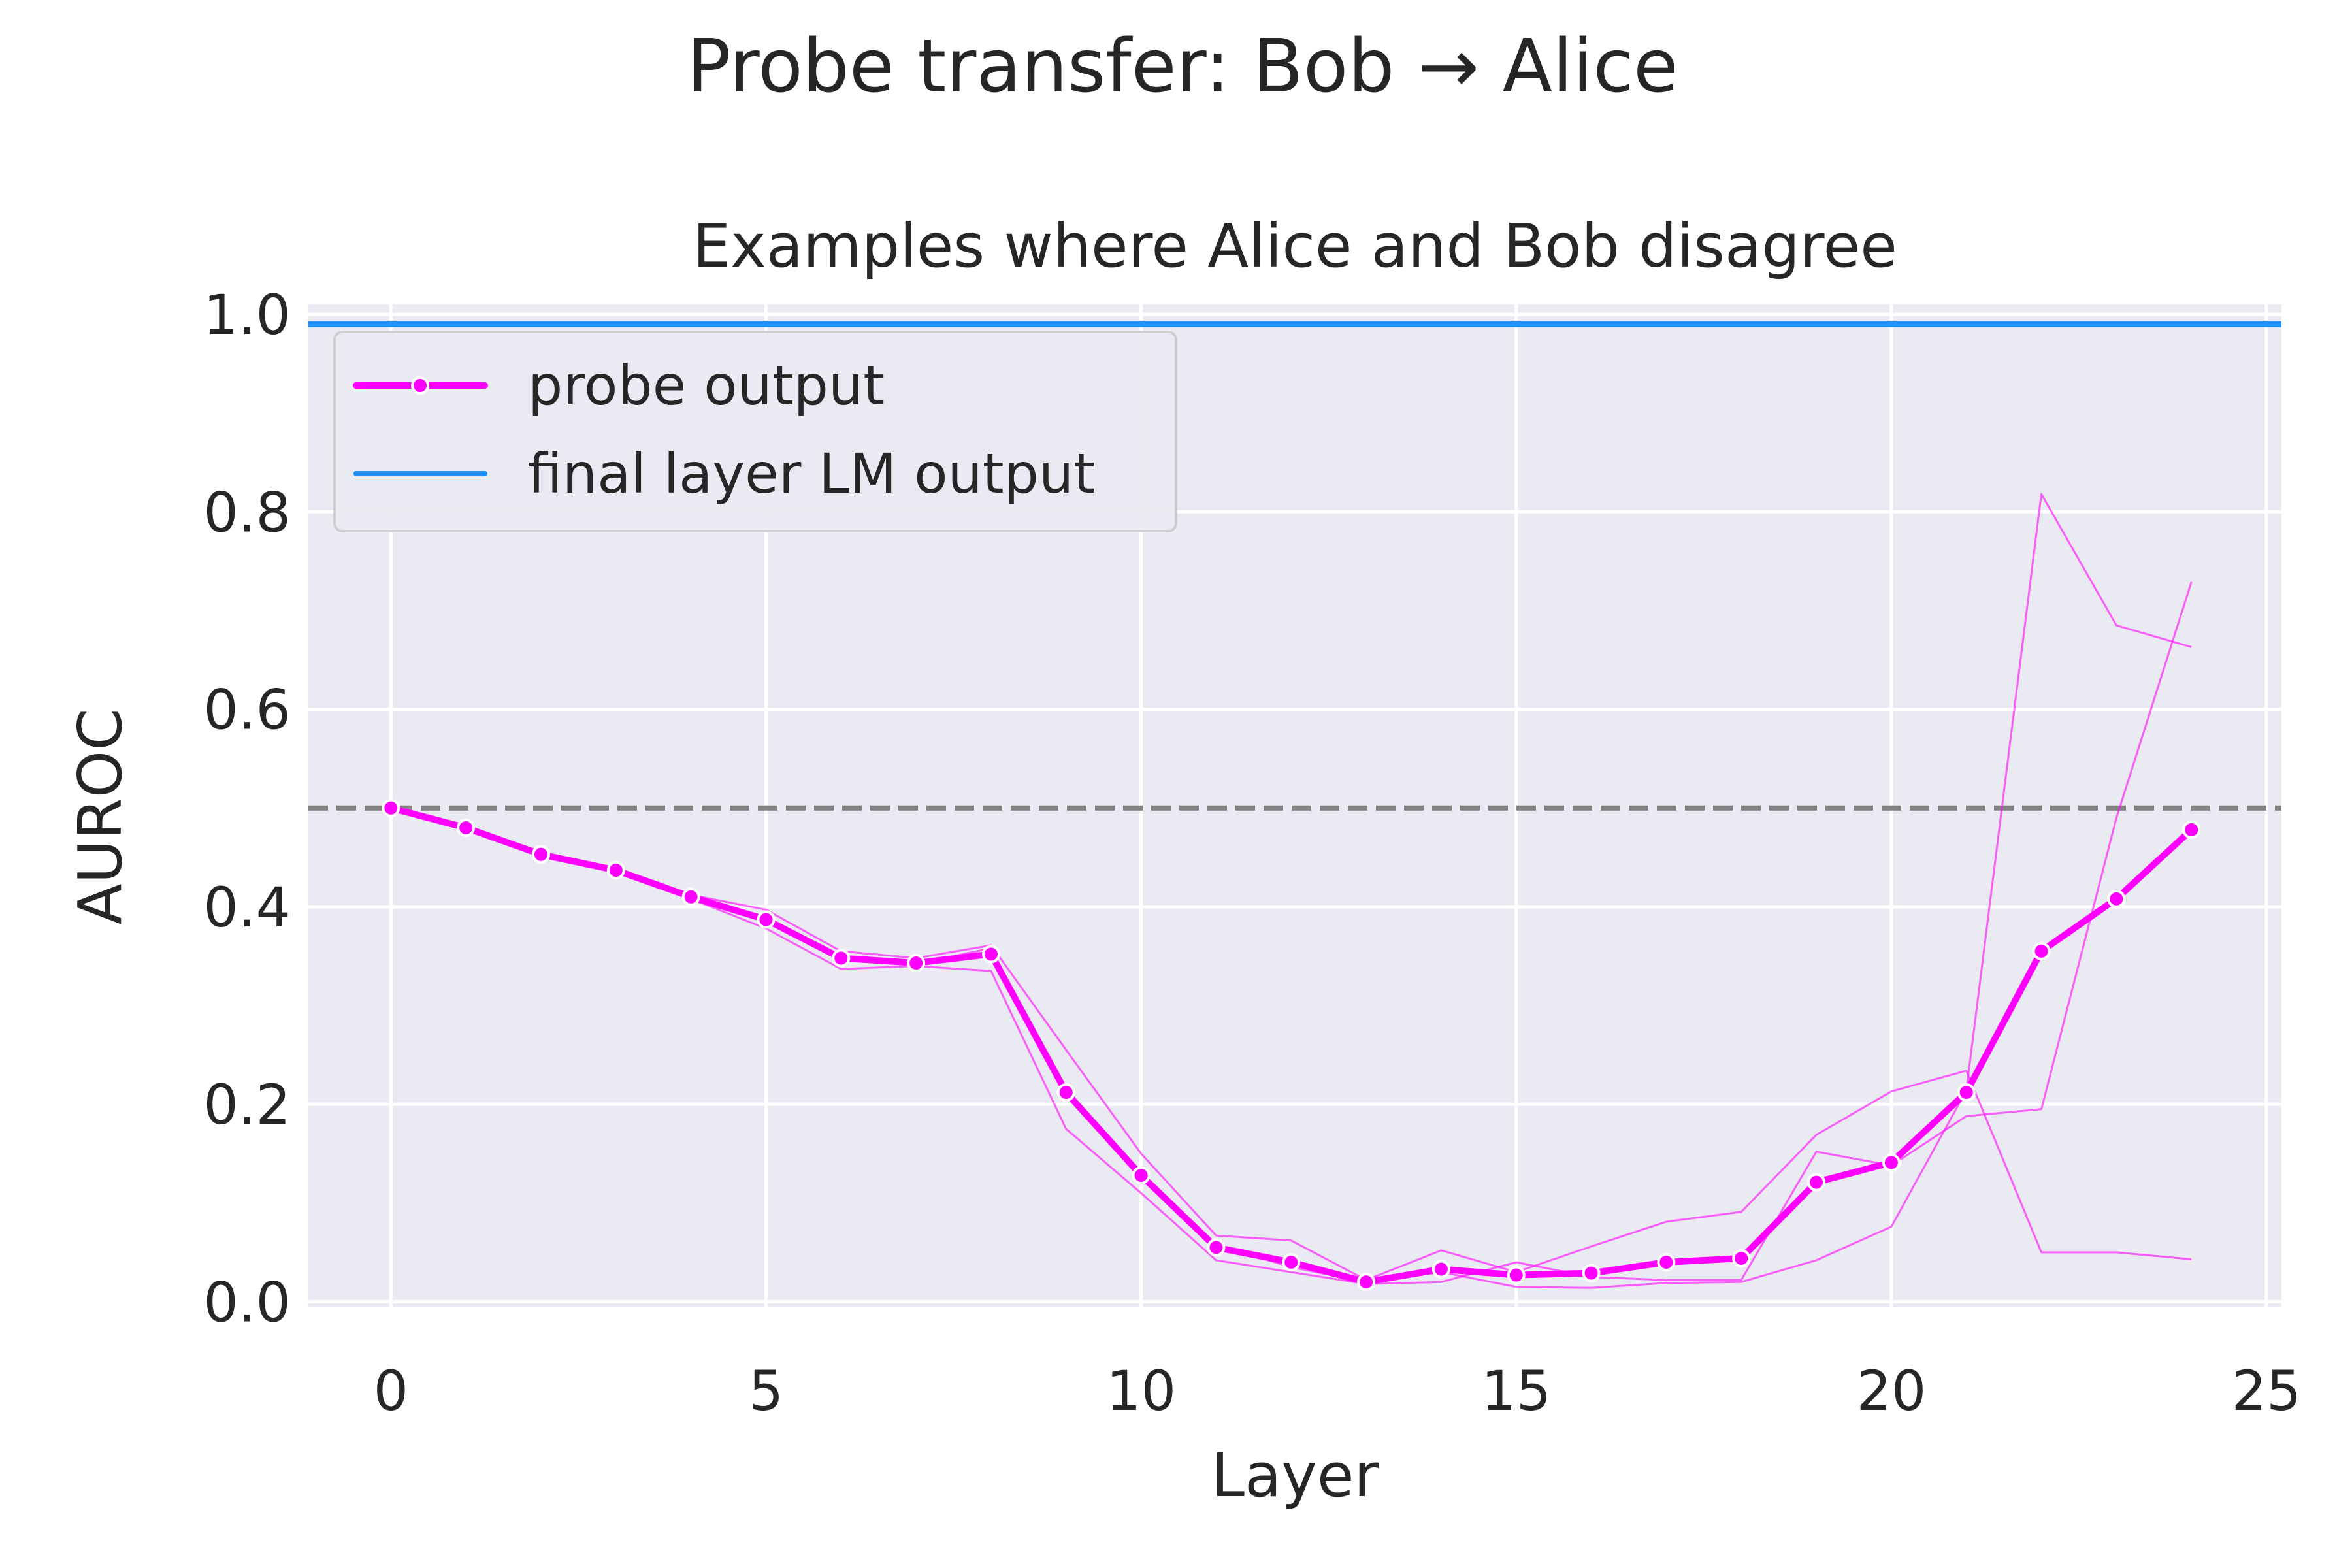 Image resolution: width=2352 pixels, height=1568 pixels. Describe the element at coordinates (1295, 246) in the screenshot. I see `chart-title: Examples where Alice and Bob disagree` at that location.